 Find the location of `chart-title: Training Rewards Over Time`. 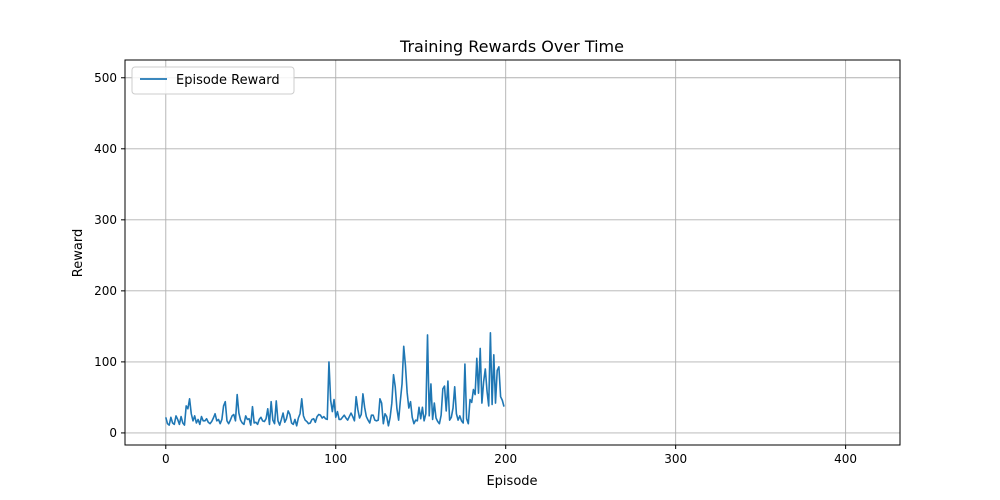

chart-title: Training Rewards Over Time is located at coordinates (511, 46).